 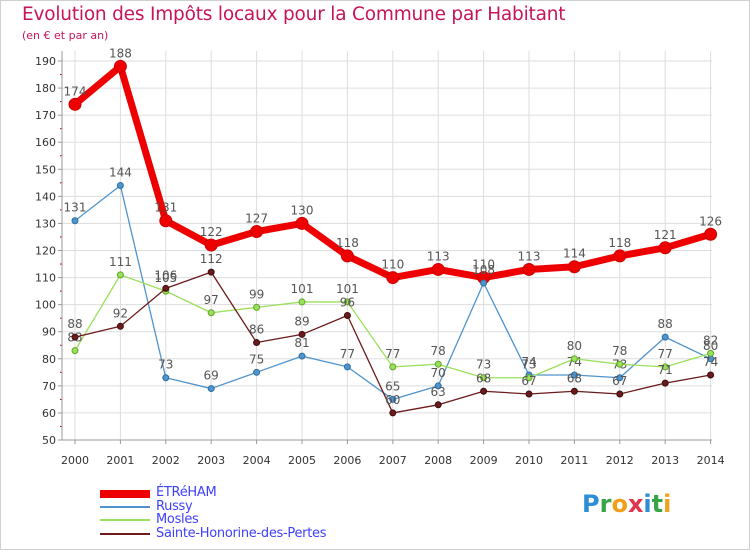 I want to click on x-tick-label: 2007, so click(x=393, y=460).